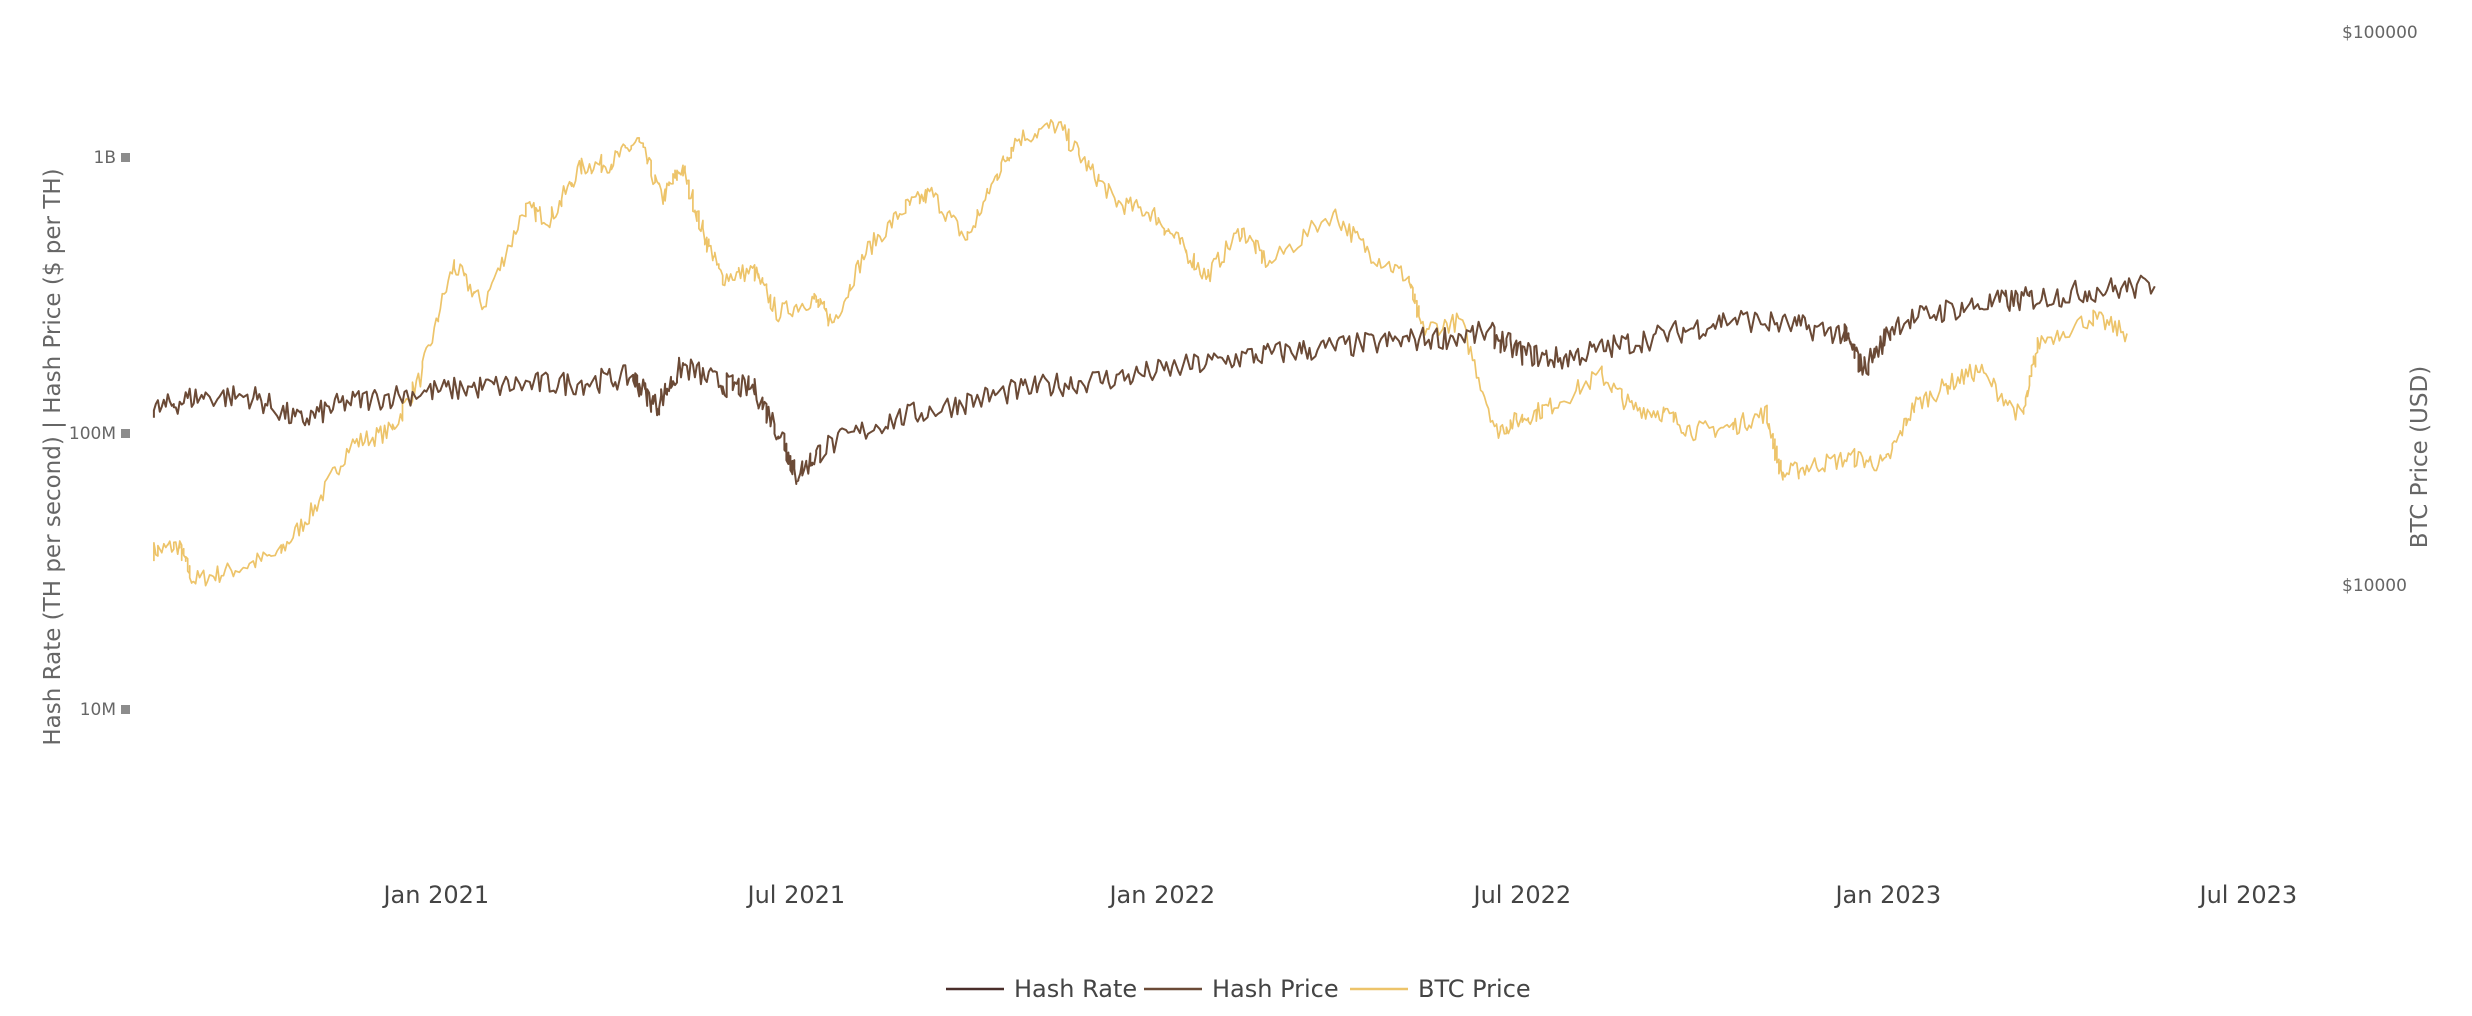  I want to click on x-tick-label: Jan 2022, so click(1161, 895).